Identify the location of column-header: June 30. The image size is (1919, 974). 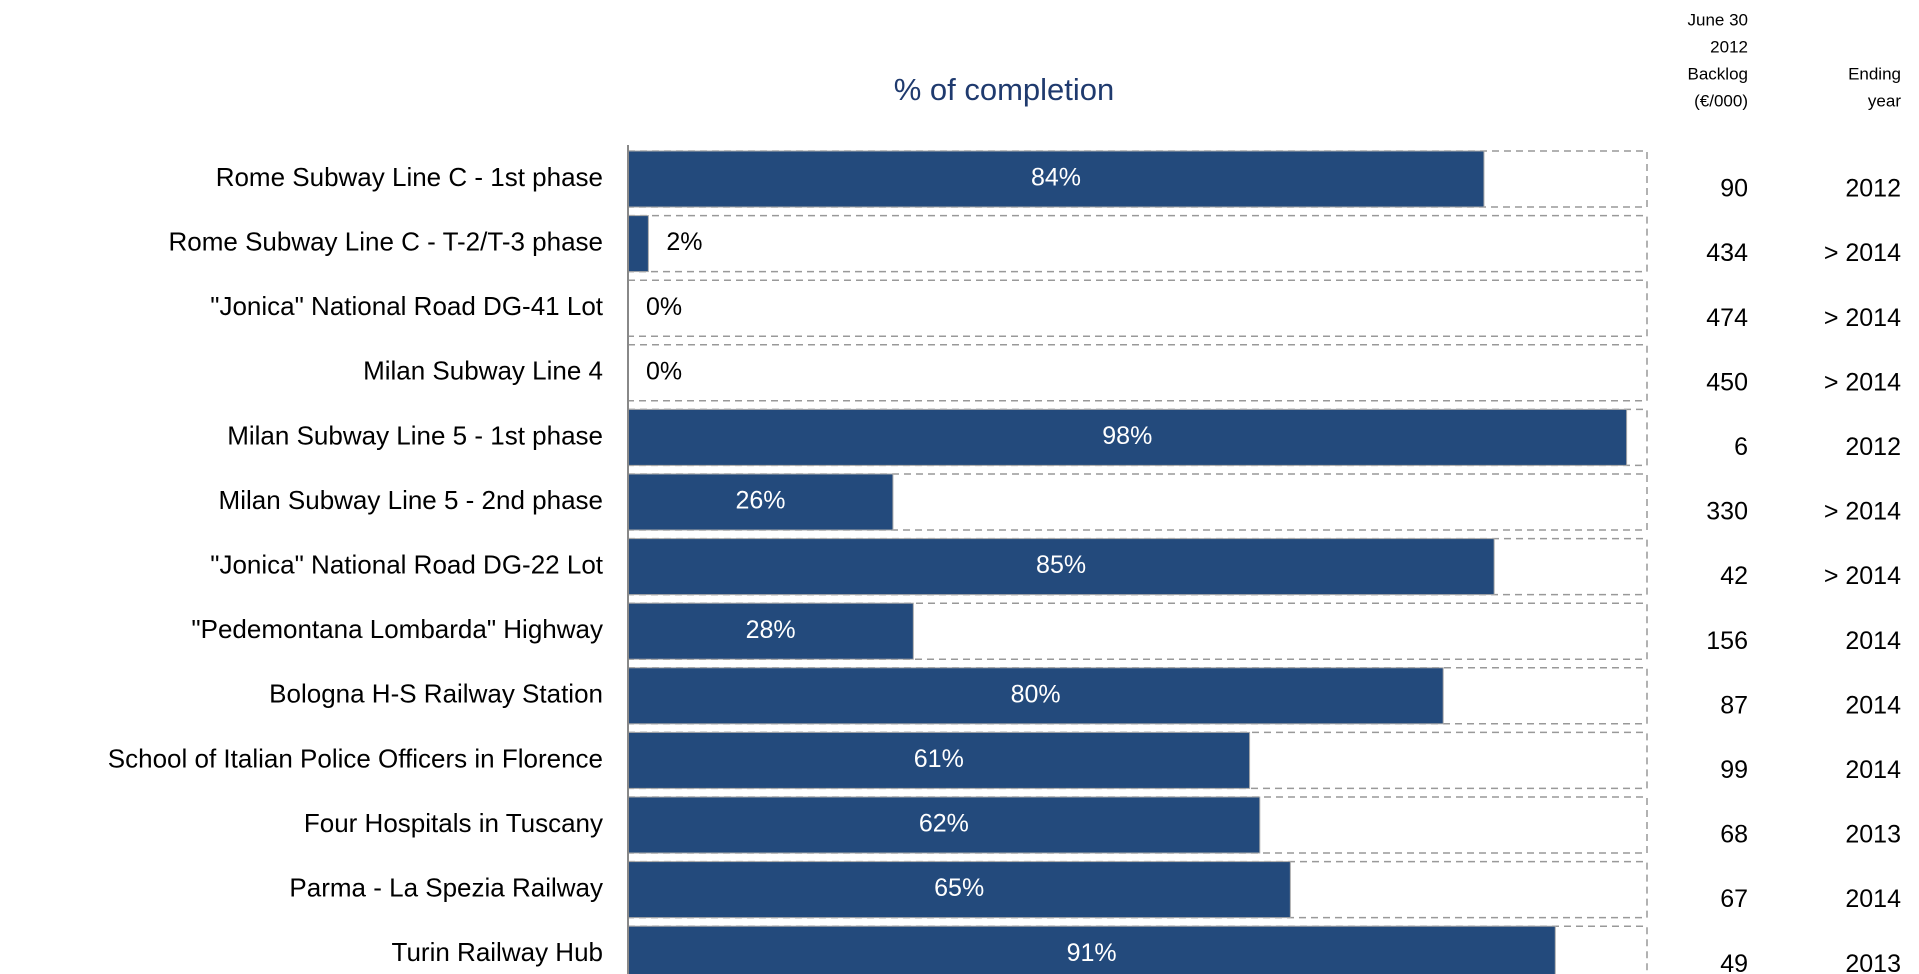
(1718, 19).